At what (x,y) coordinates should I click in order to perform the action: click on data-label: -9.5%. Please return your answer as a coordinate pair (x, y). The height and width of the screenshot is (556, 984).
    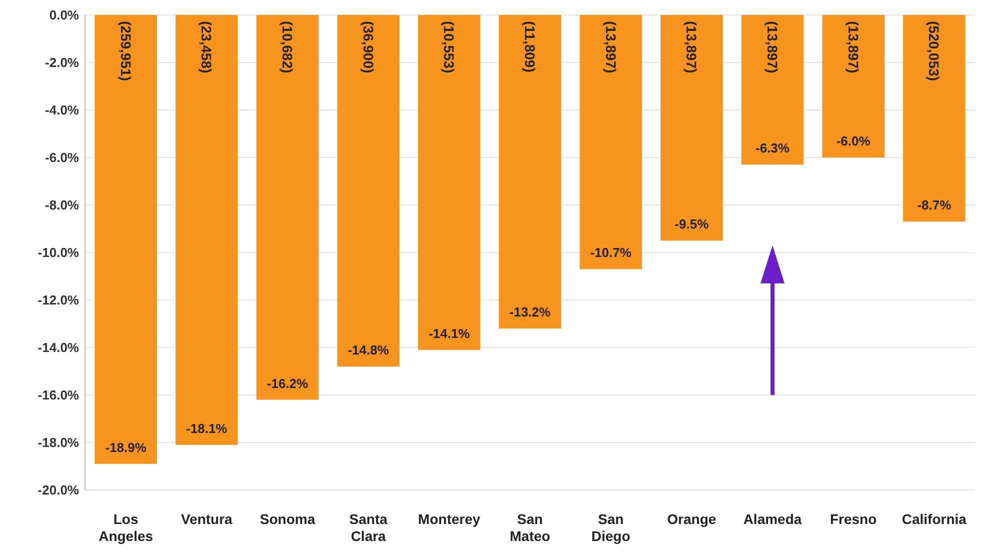
    Looking at the image, I should click on (692, 224).